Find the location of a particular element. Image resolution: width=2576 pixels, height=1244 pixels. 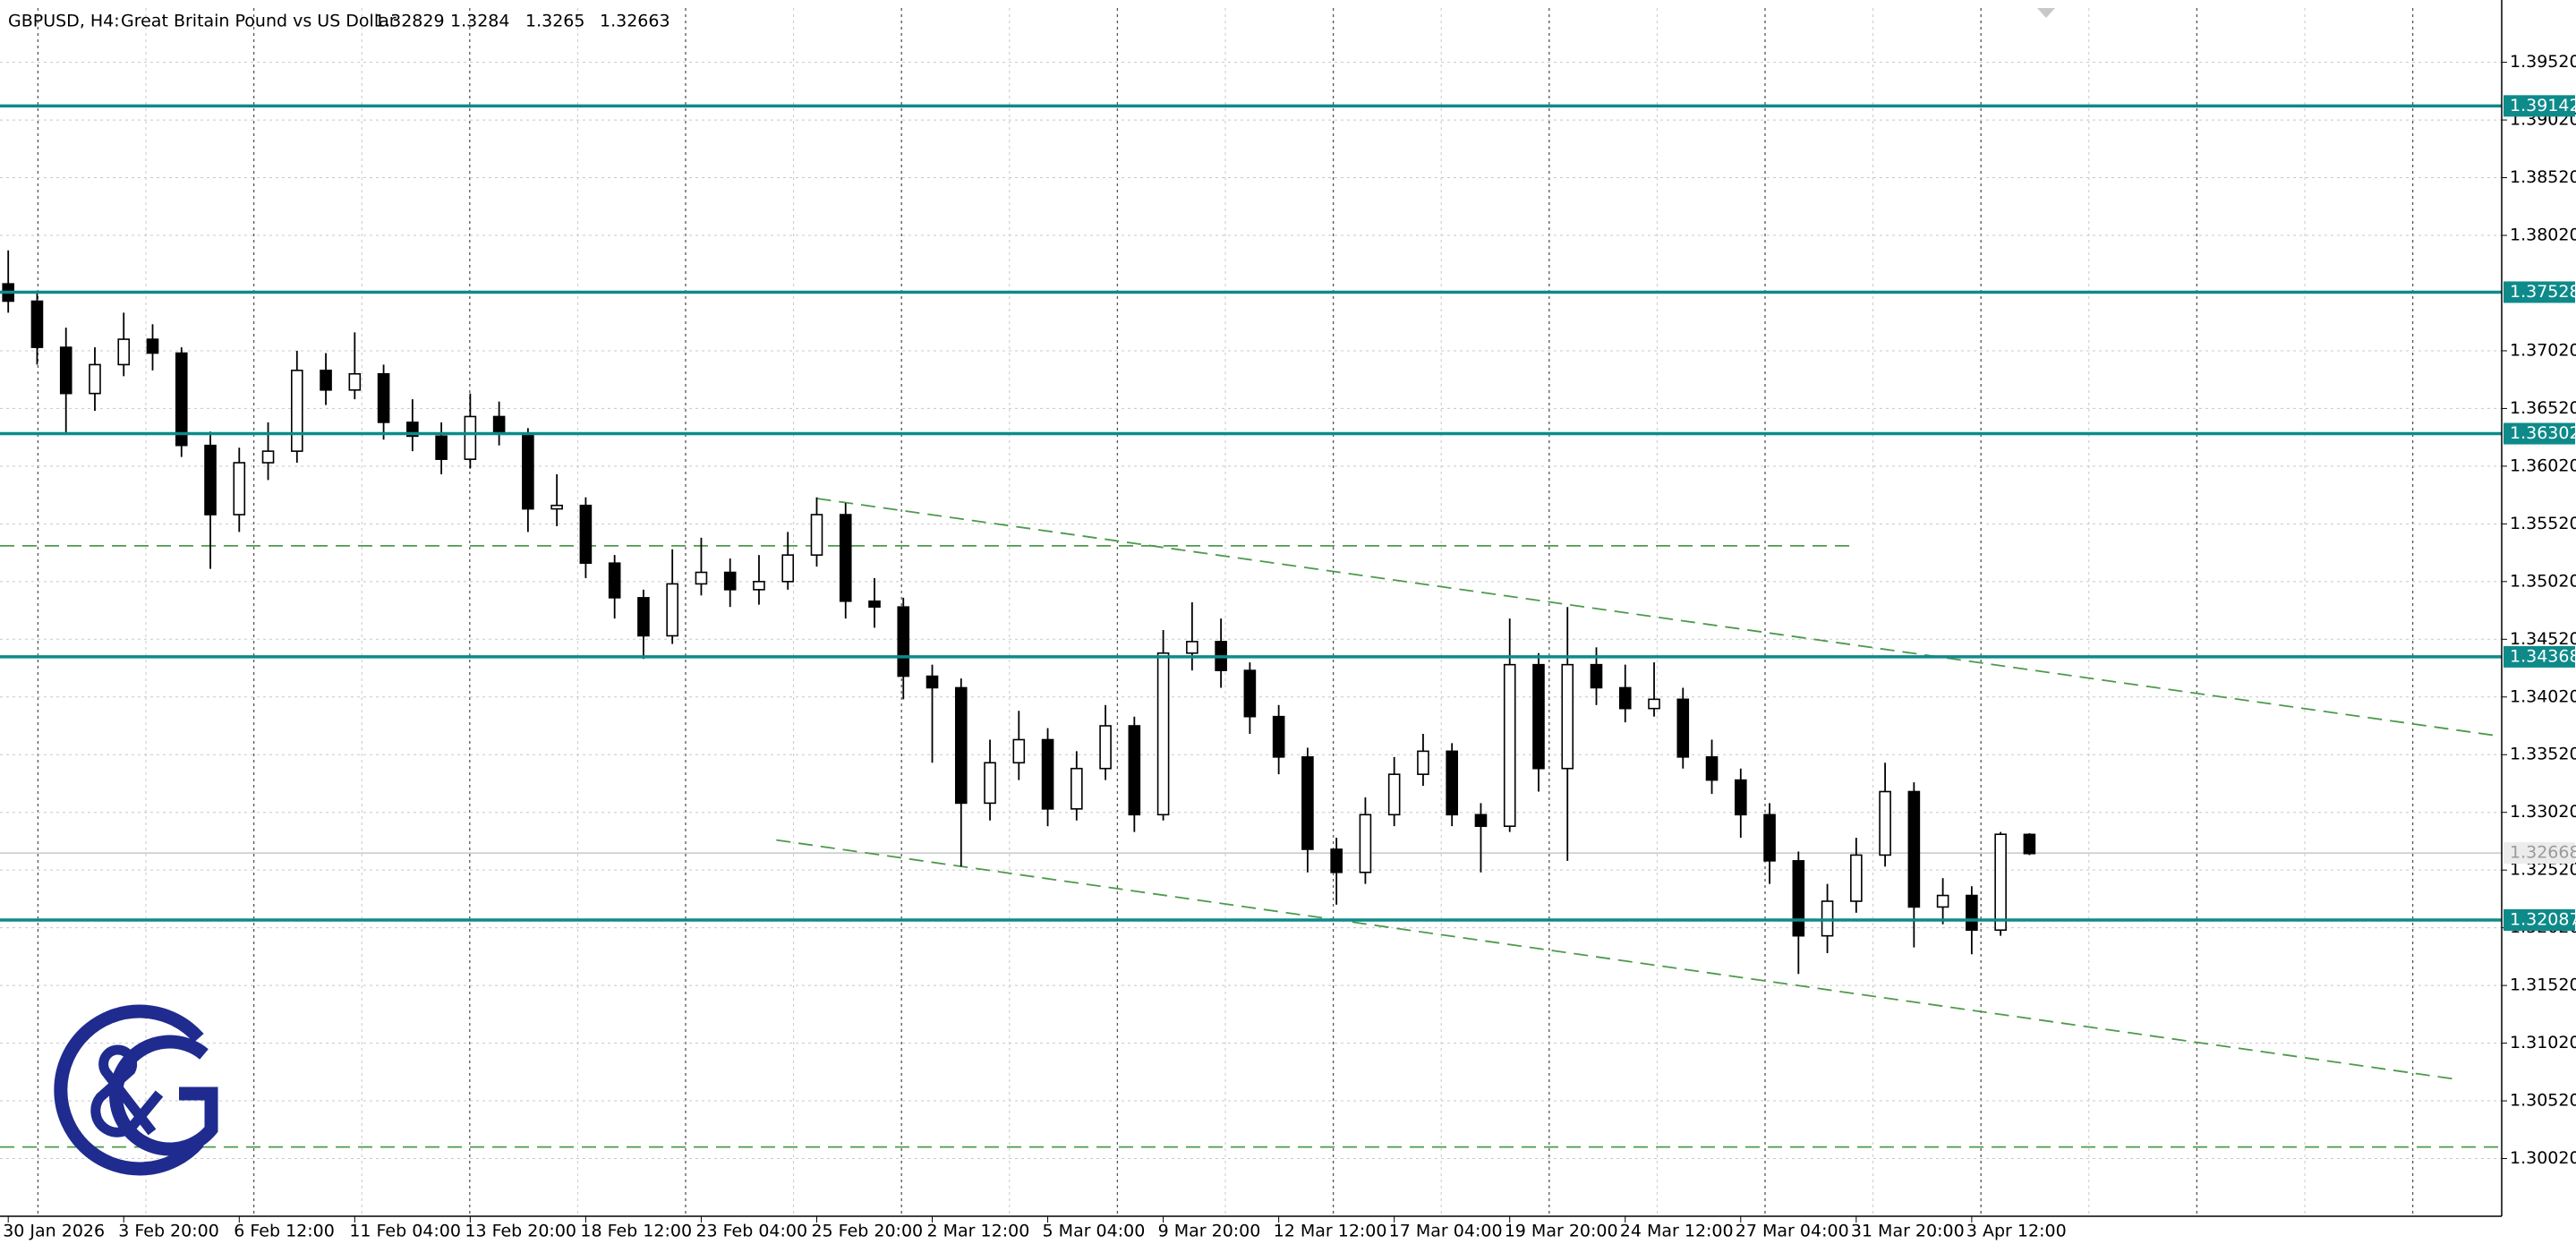

x-tick-label: 11 Feb 04:00 is located at coordinates (405, 1231).